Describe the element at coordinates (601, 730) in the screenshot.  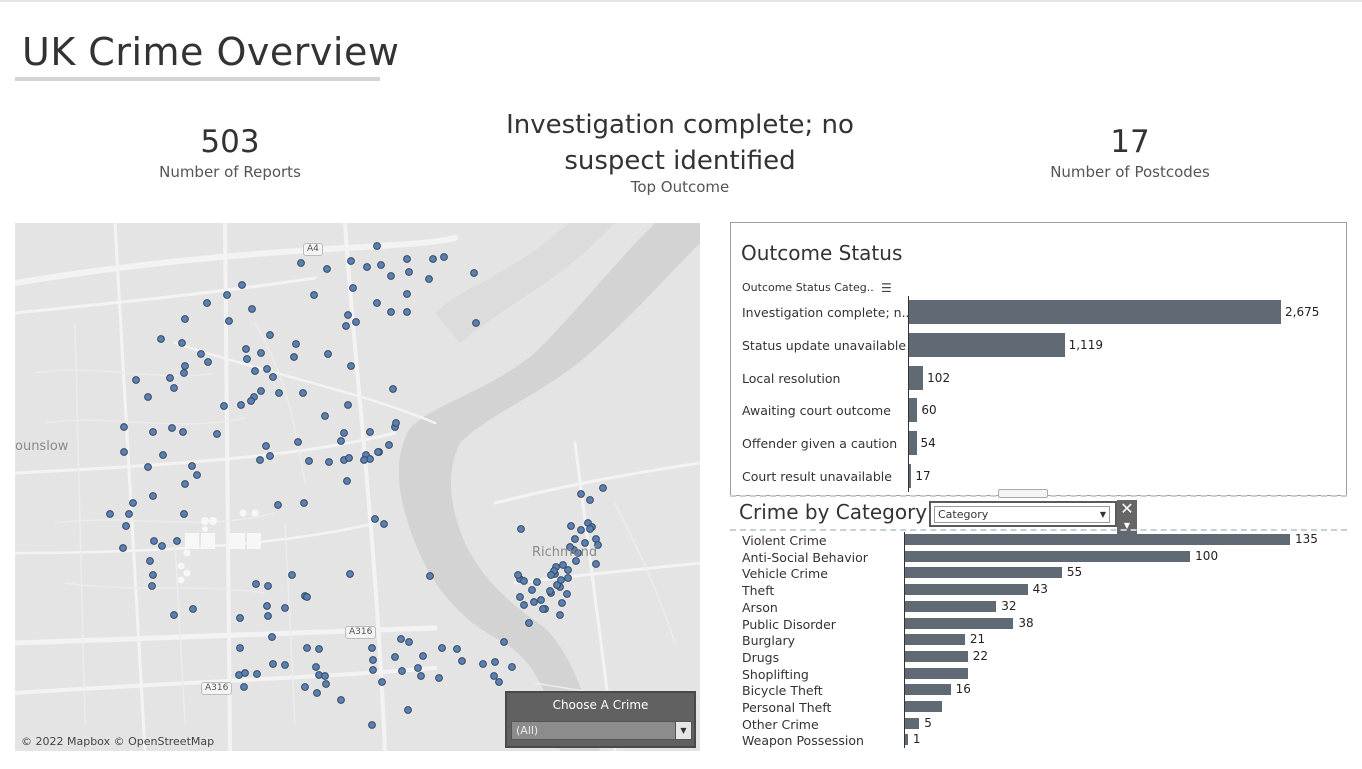
I see `choose-crime-select: (All) ▼` at that location.